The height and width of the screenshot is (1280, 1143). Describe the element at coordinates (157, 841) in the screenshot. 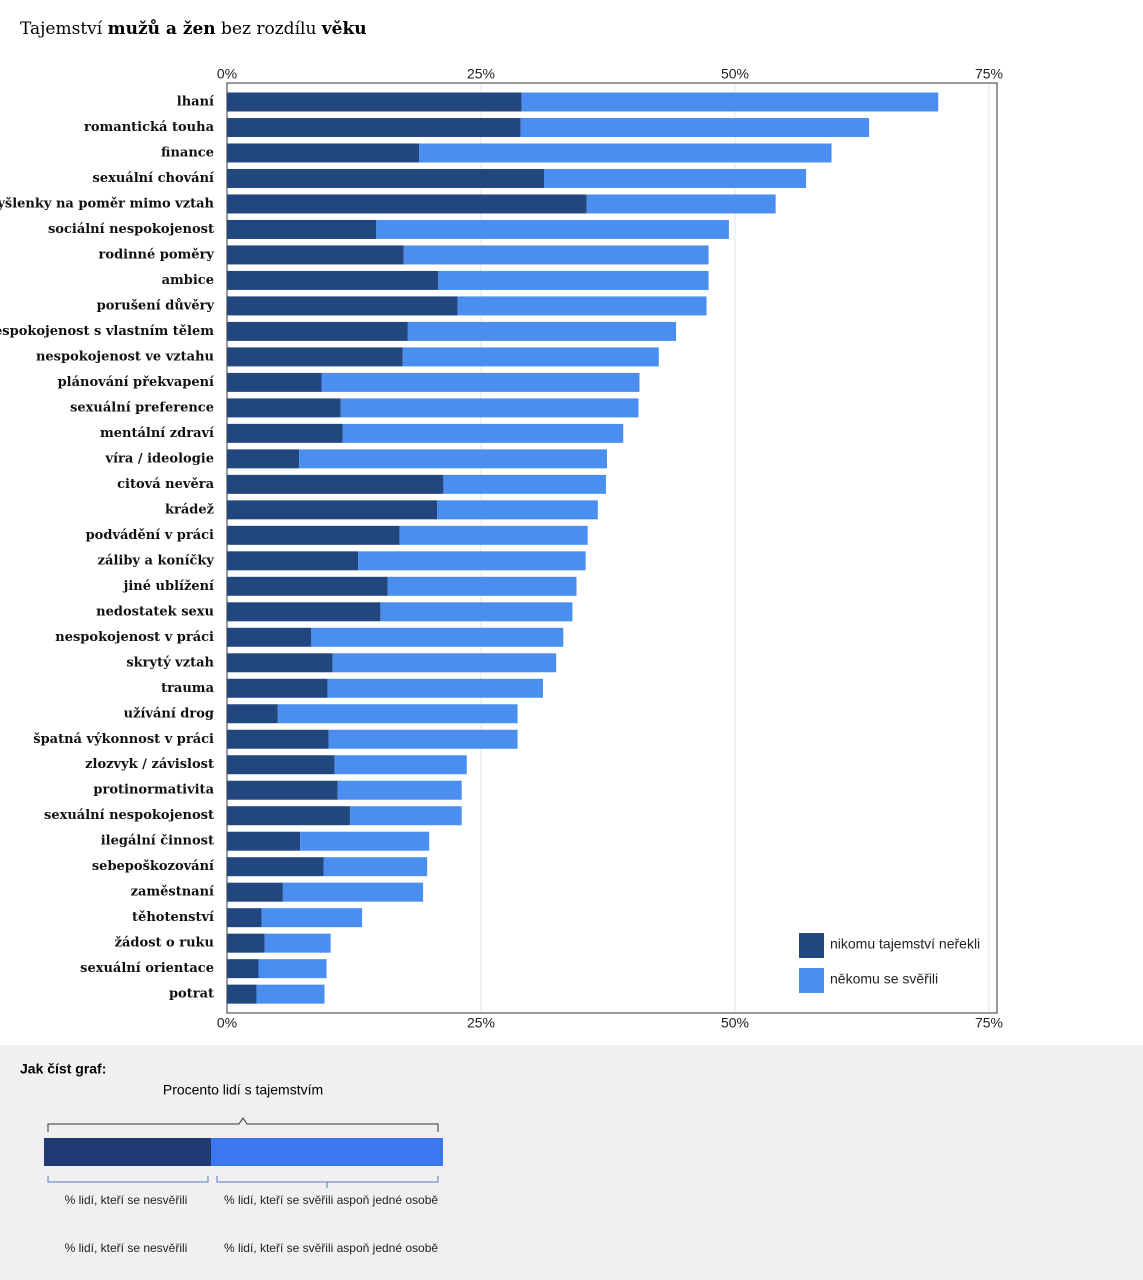

I see `y-tick-label: ilegální činnost` at that location.